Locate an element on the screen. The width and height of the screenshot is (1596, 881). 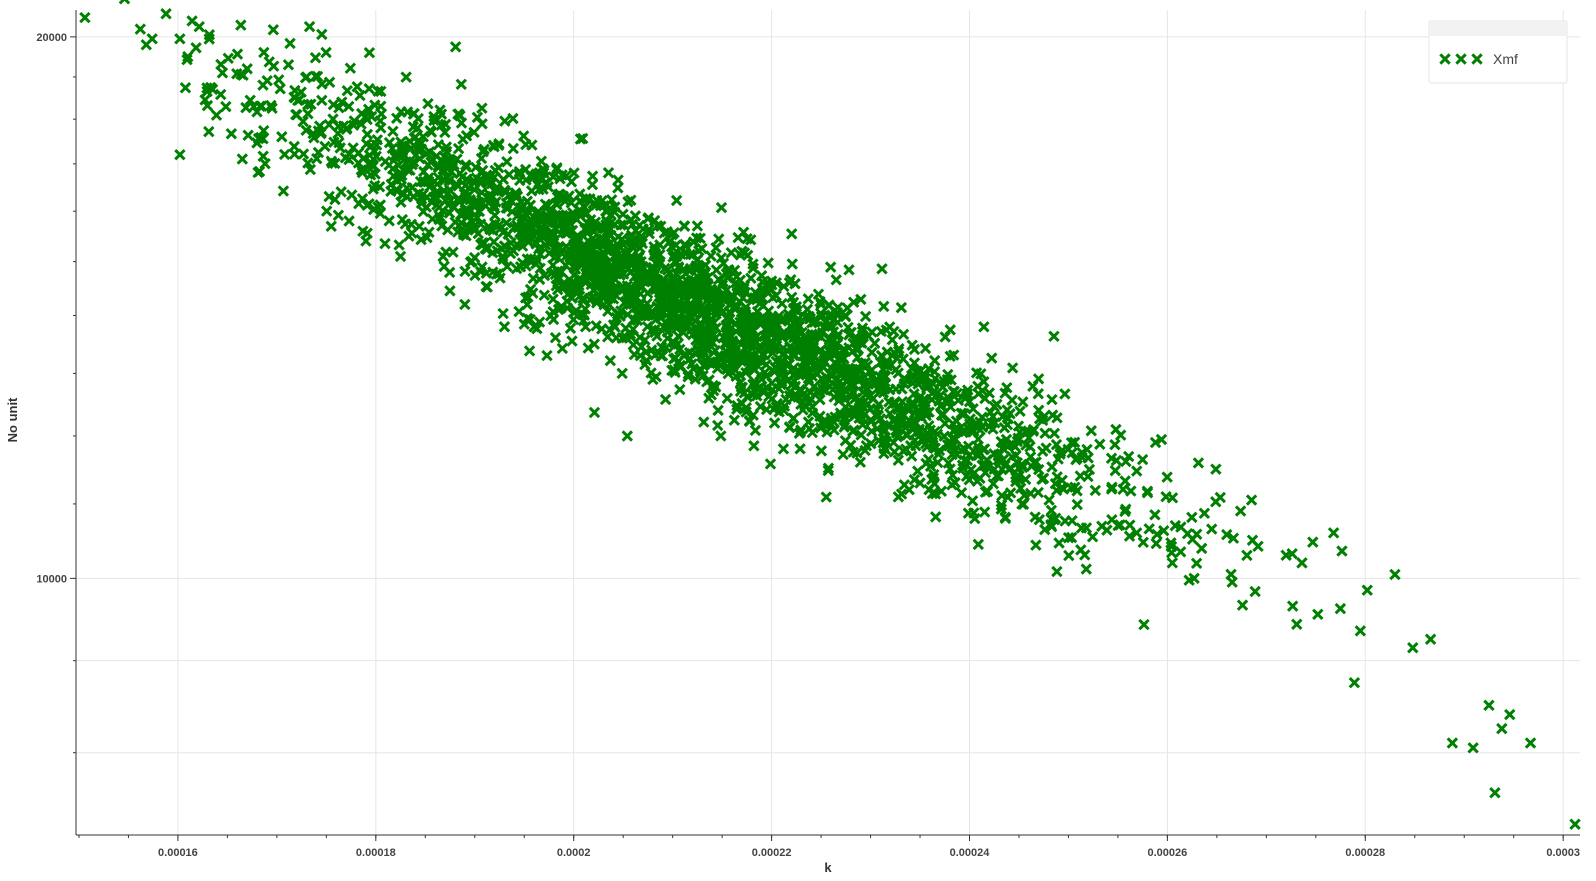
legend-box is located at coordinates (1498, 52).